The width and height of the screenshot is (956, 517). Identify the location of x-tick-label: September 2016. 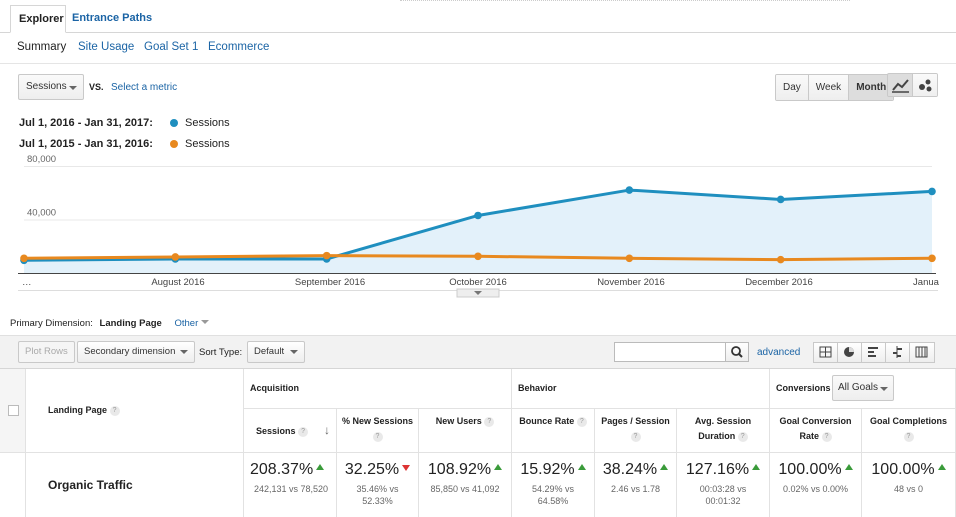
(330, 282).